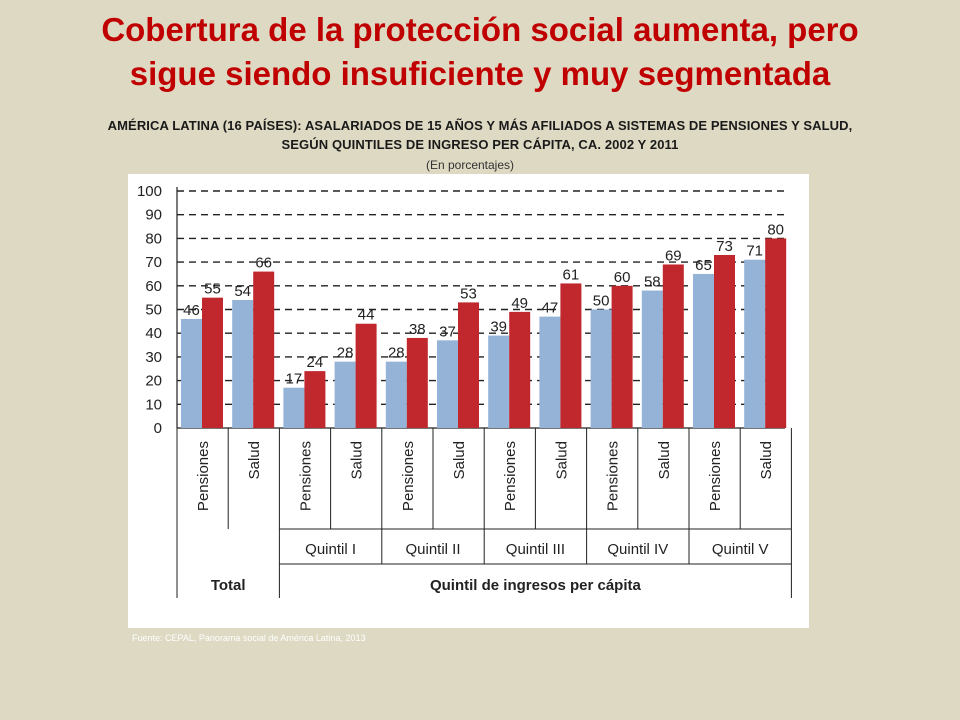  What do you see at coordinates (754, 251) in the screenshot?
I see `data-label: 71` at bounding box center [754, 251].